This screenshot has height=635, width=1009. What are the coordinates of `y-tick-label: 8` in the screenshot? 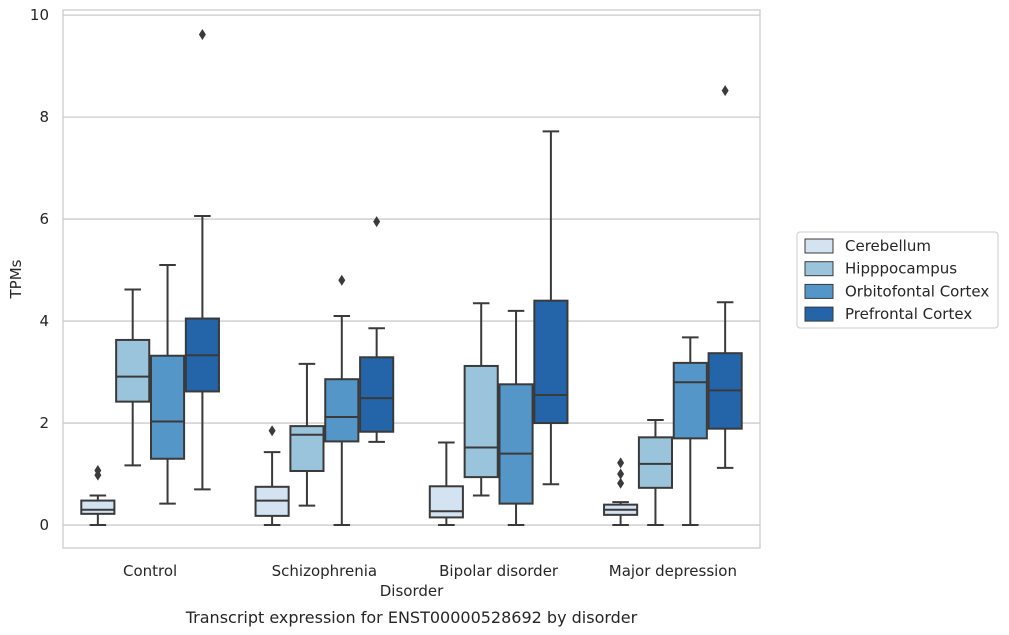 It's located at (44, 117).